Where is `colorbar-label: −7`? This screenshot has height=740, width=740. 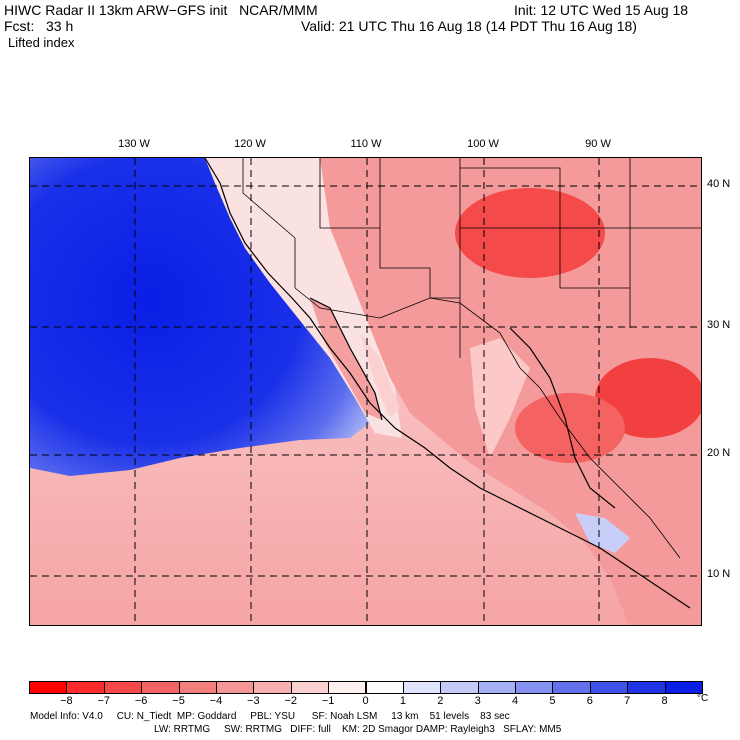
colorbar-label: −7 is located at coordinates (104, 701).